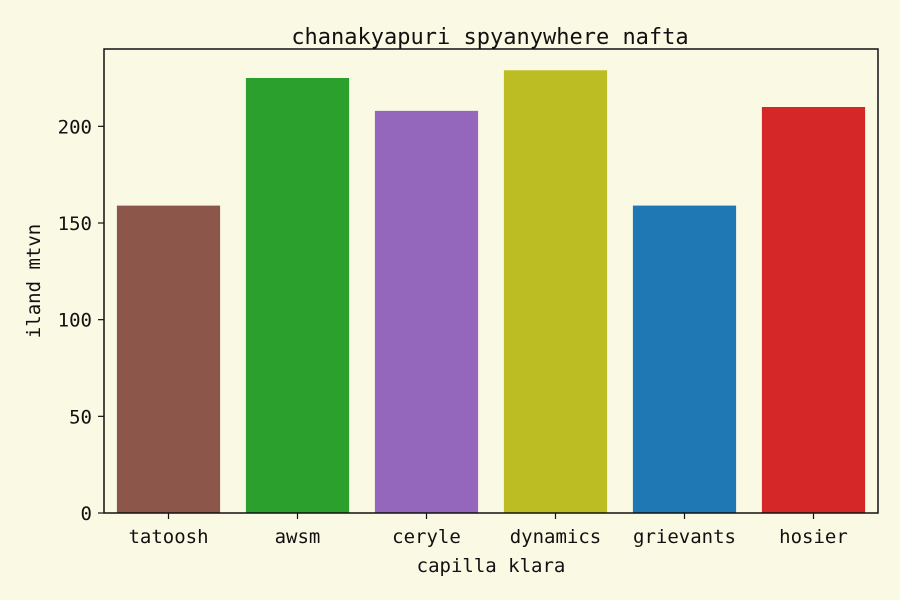  I want to click on x-axis-label: capilla klara, so click(491, 566).